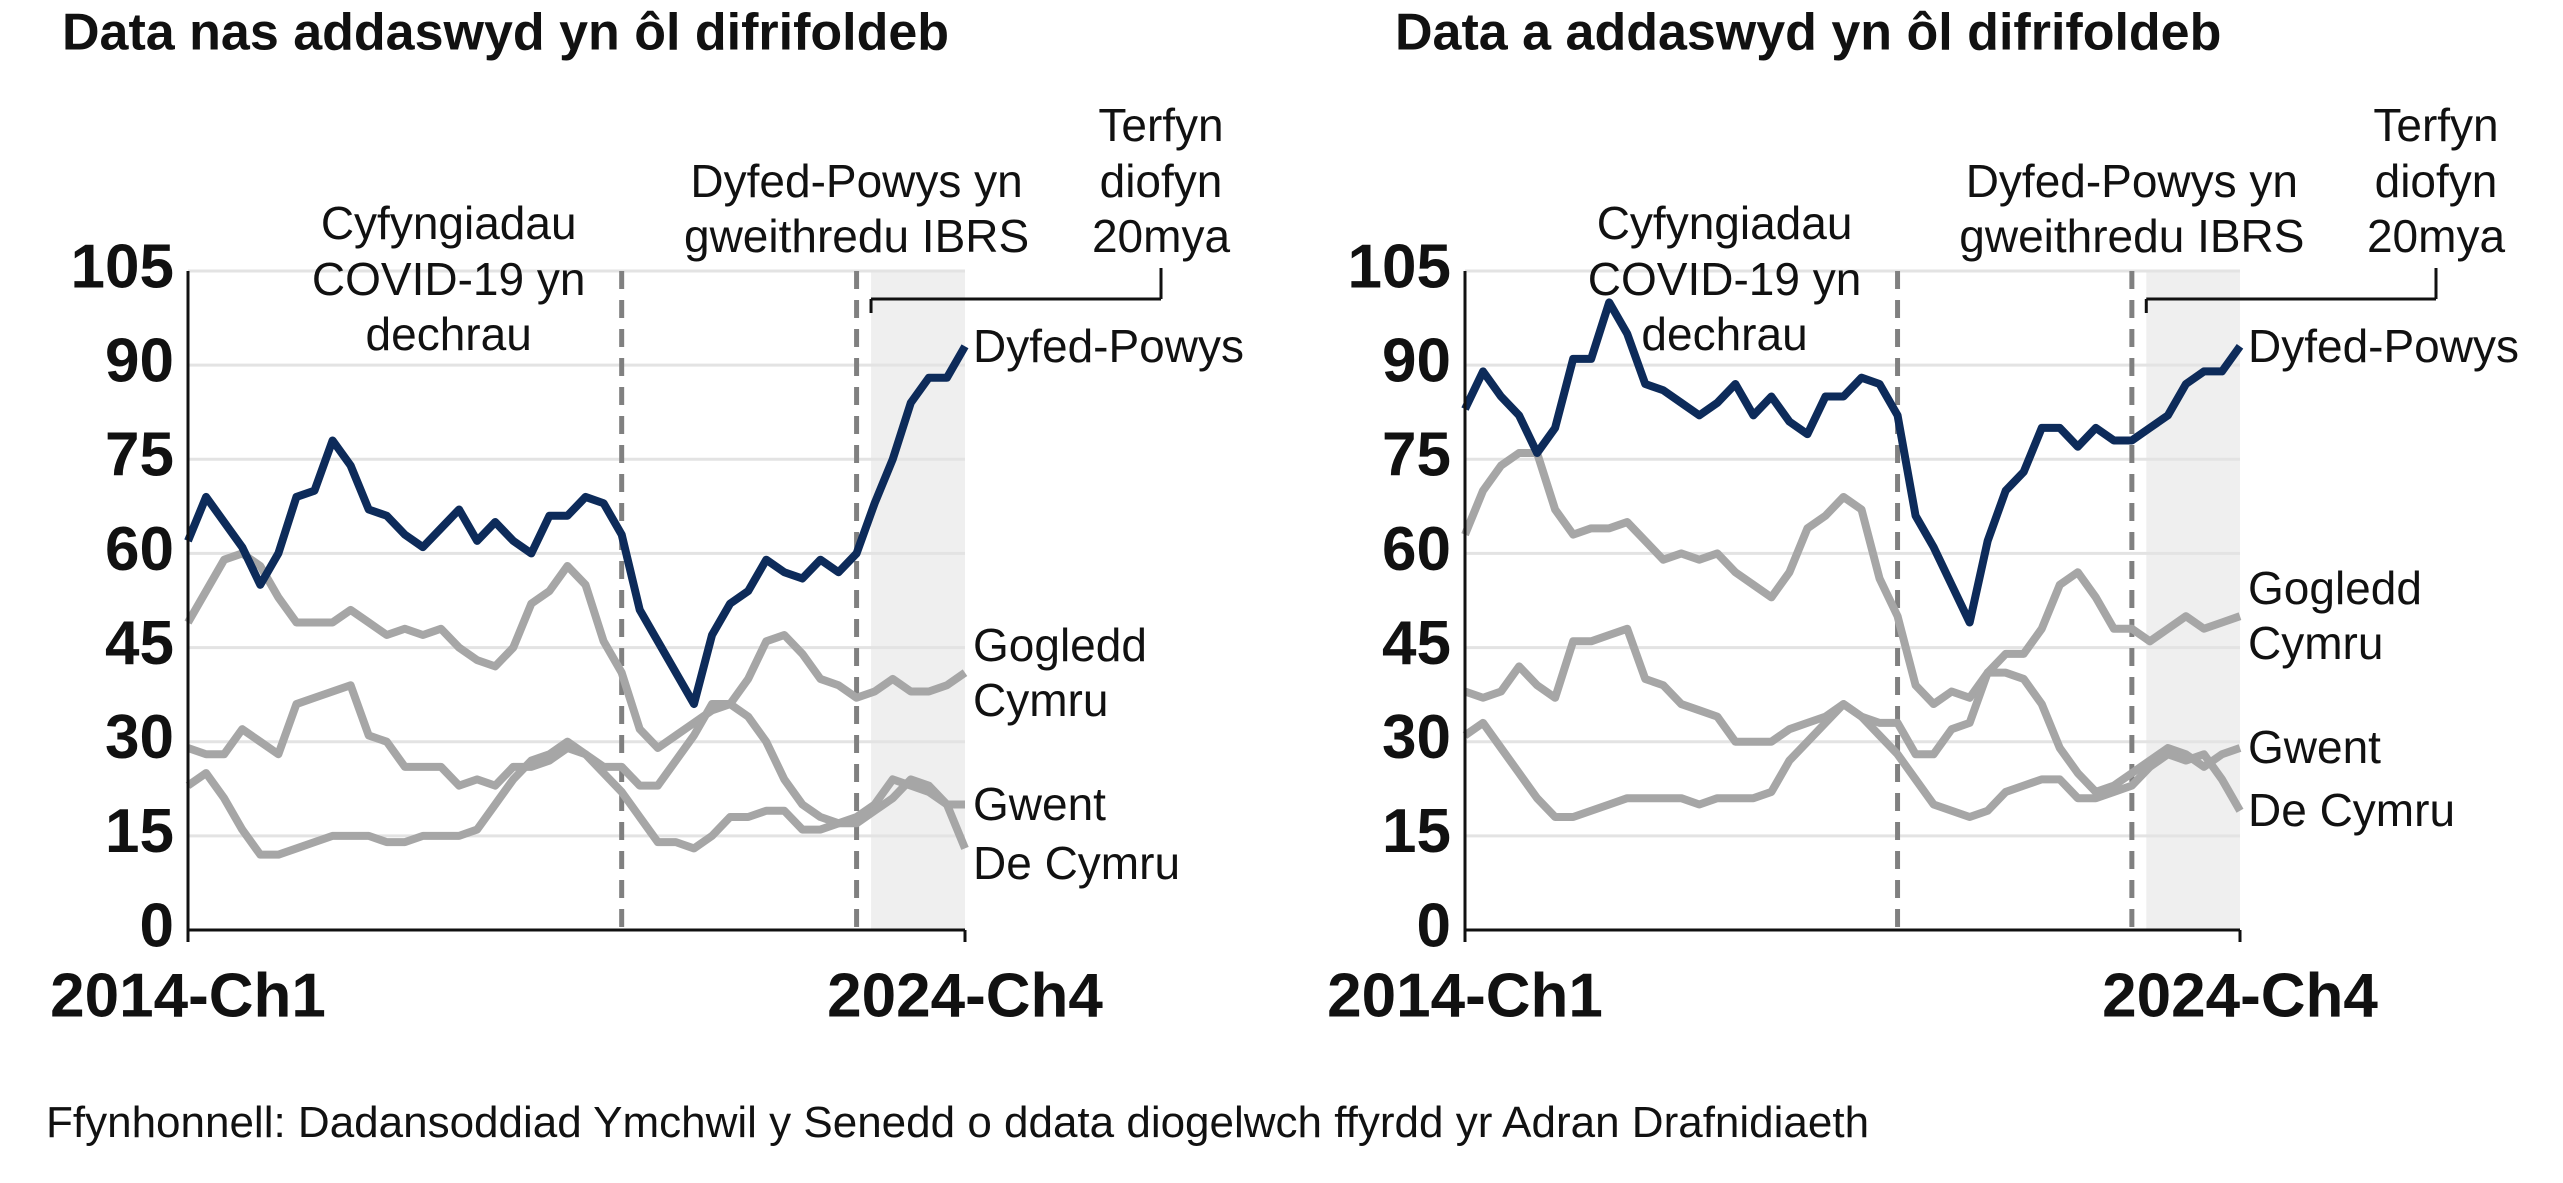  I want to click on chart-title: Data a addaswyd yn ôl difrifoldeb, so click(1808, 33).